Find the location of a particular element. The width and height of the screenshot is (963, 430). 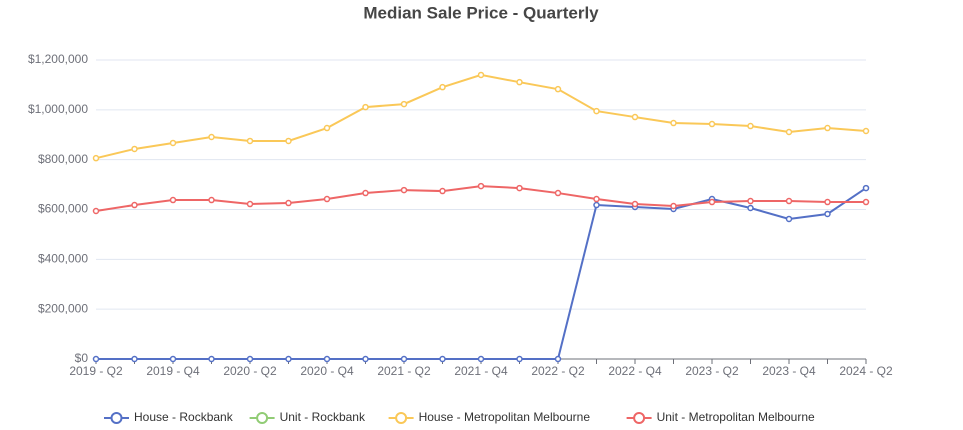

x-tick-label: 2022 - Q2 is located at coordinates (558, 371).